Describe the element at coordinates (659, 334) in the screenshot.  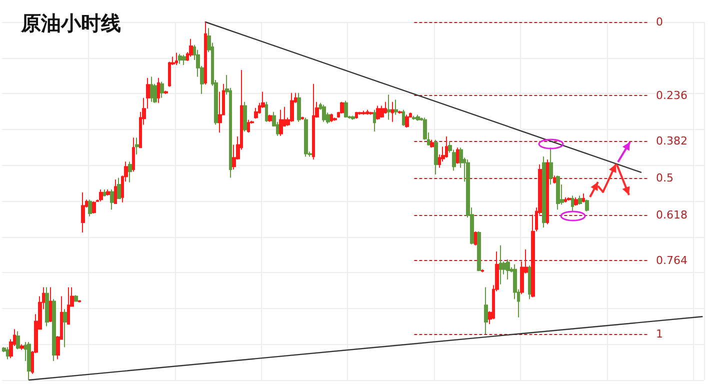
I see `y2-tick-label: 1` at that location.